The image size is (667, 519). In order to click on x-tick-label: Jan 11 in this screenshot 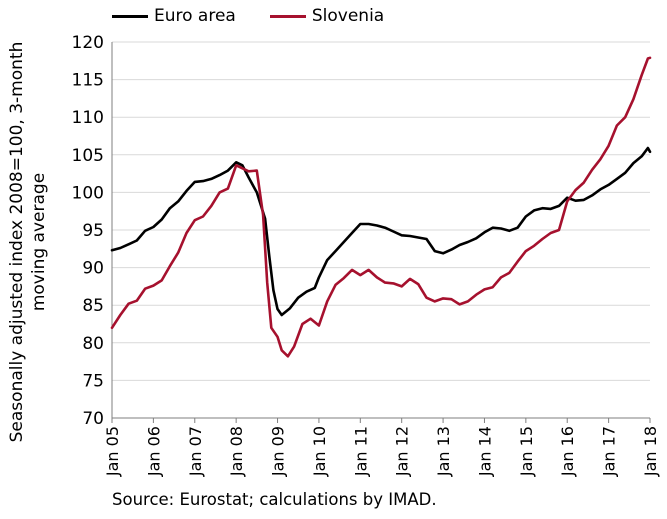, I will do `click(360, 451)`.